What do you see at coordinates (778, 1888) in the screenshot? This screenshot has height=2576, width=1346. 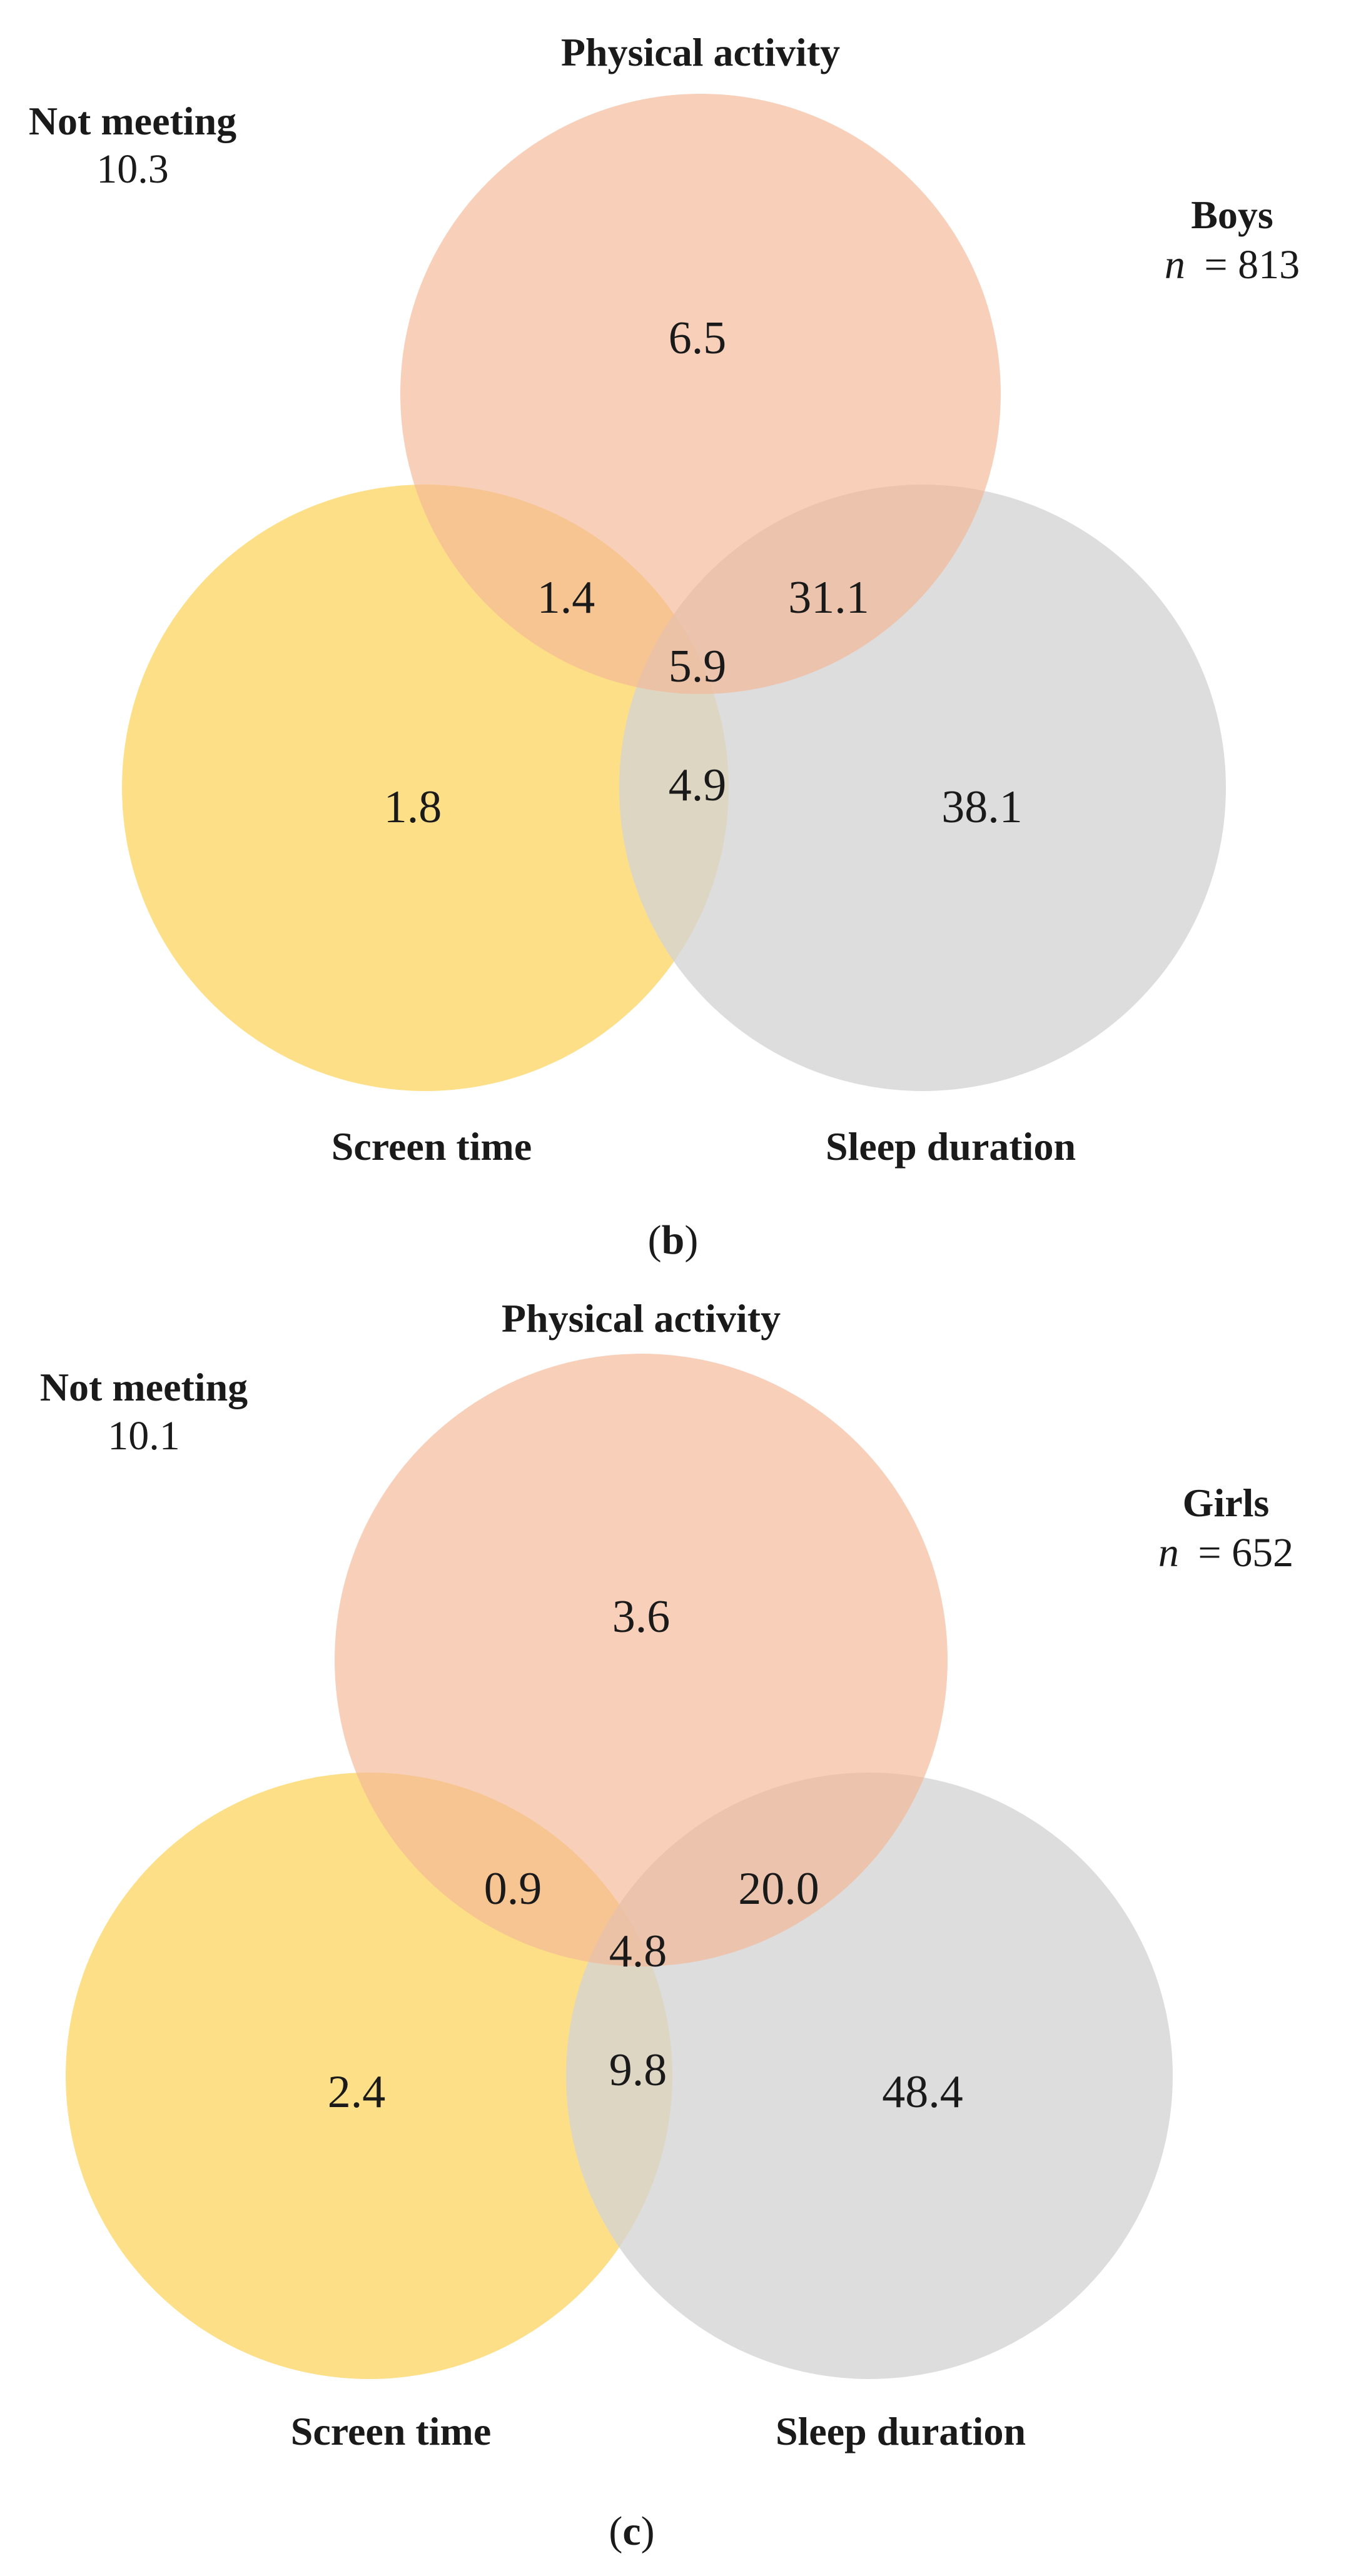 I see `region-pa-sd: 20.0` at bounding box center [778, 1888].